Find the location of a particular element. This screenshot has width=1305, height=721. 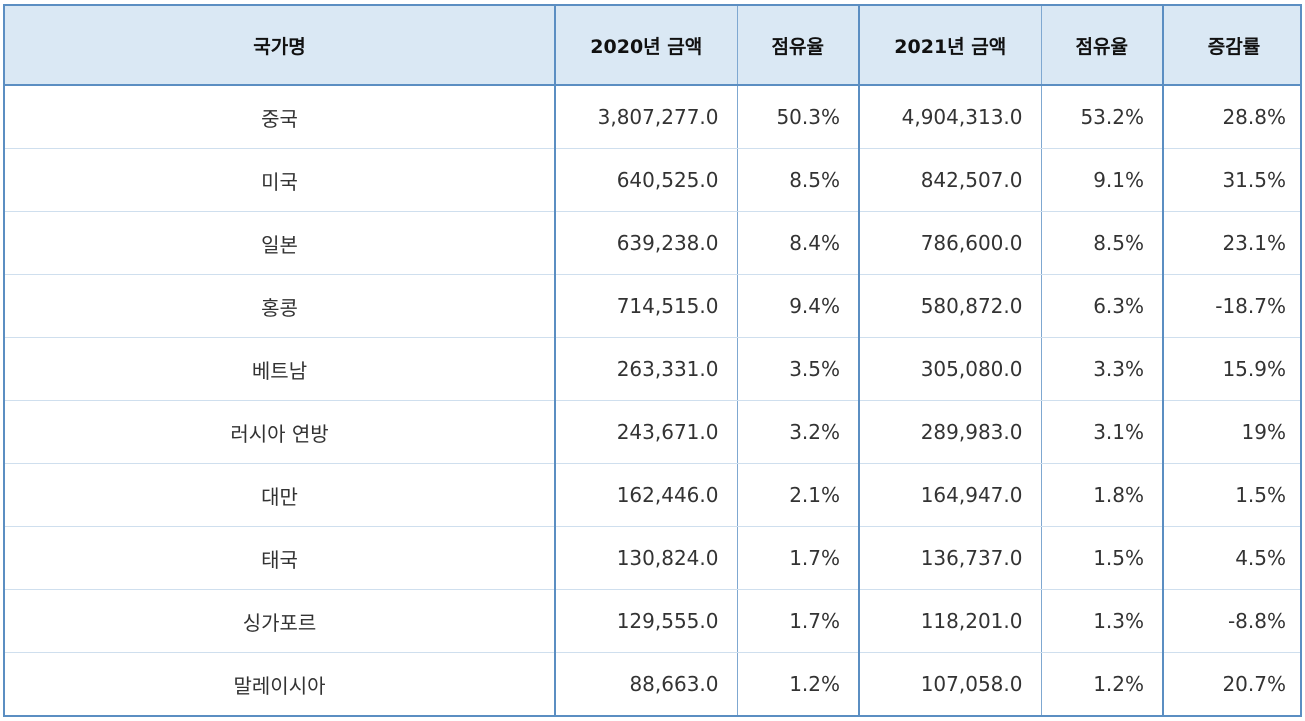

cell-amount-2021: 136,737.0 is located at coordinates (950, 558).